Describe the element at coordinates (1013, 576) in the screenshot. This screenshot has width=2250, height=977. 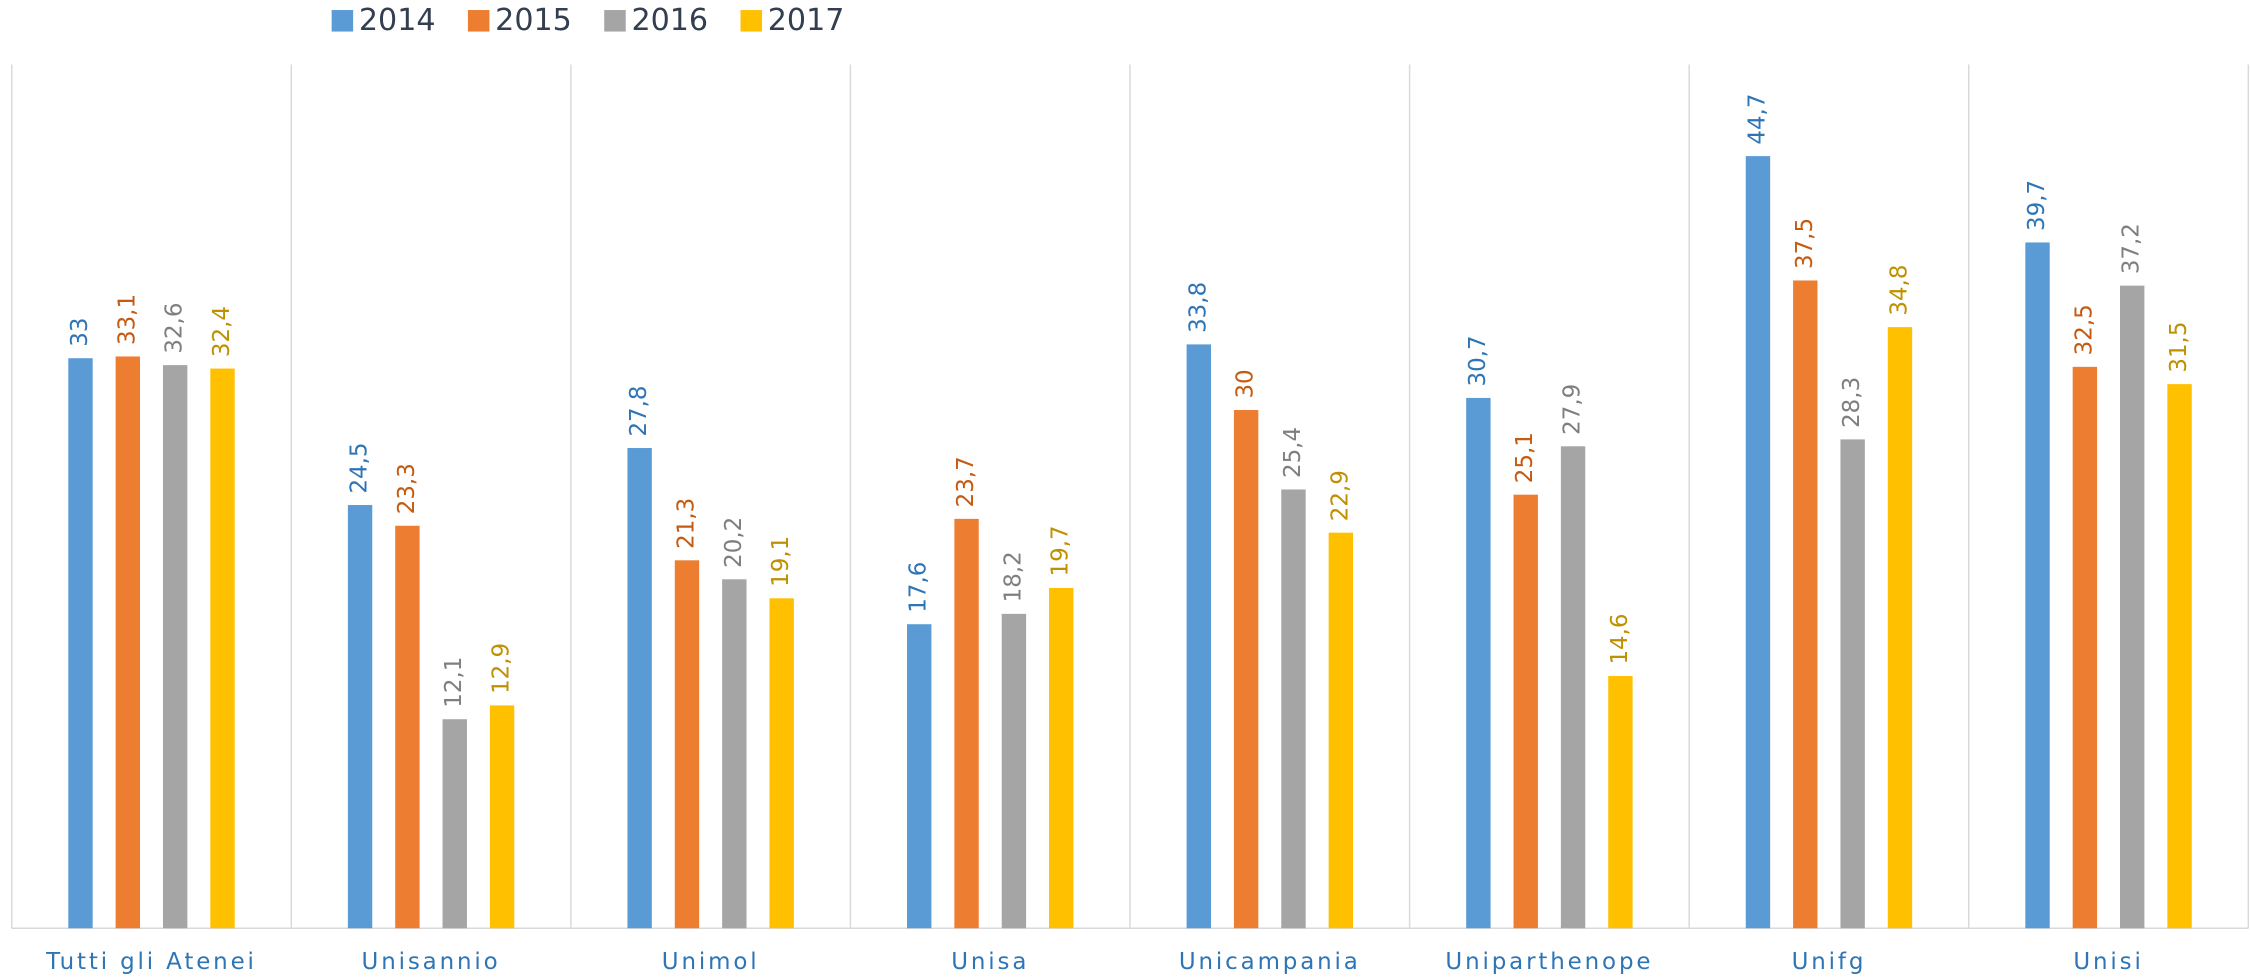
I see `data-label: 18,2` at that location.